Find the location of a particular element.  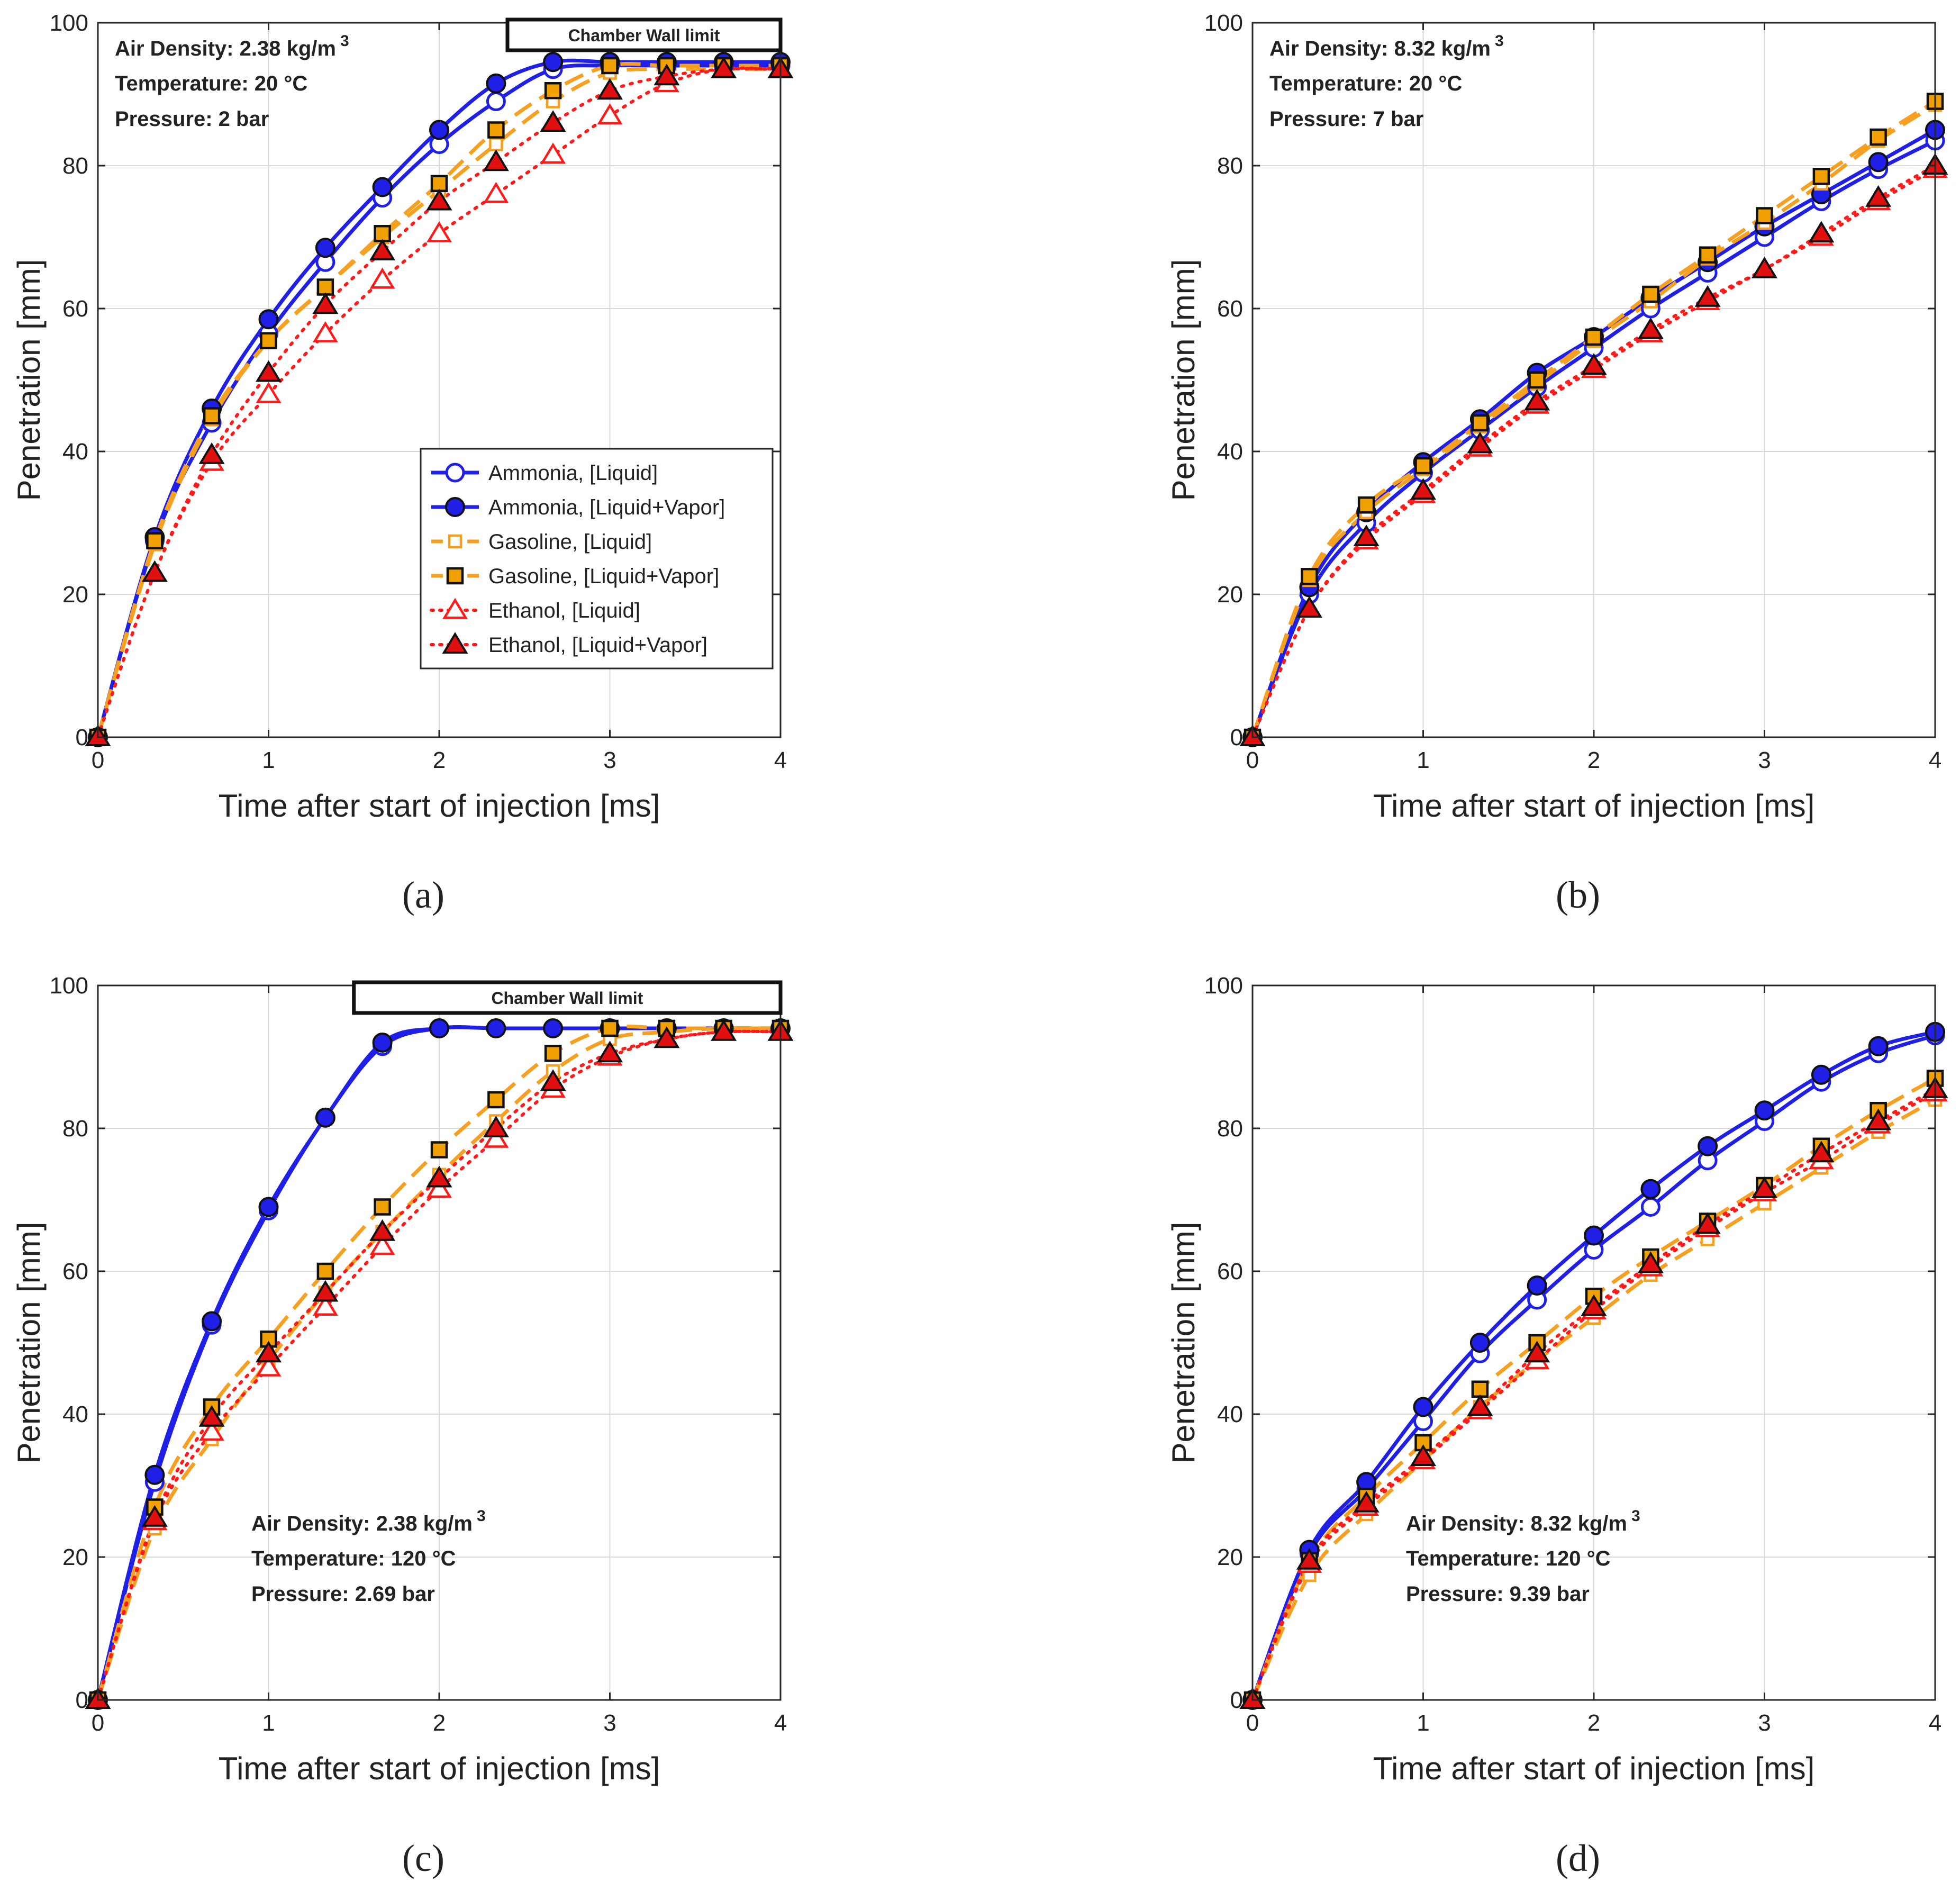

info-air-density: Air Density: 2.38 kg/m 3 is located at coordinates (368, 1521).